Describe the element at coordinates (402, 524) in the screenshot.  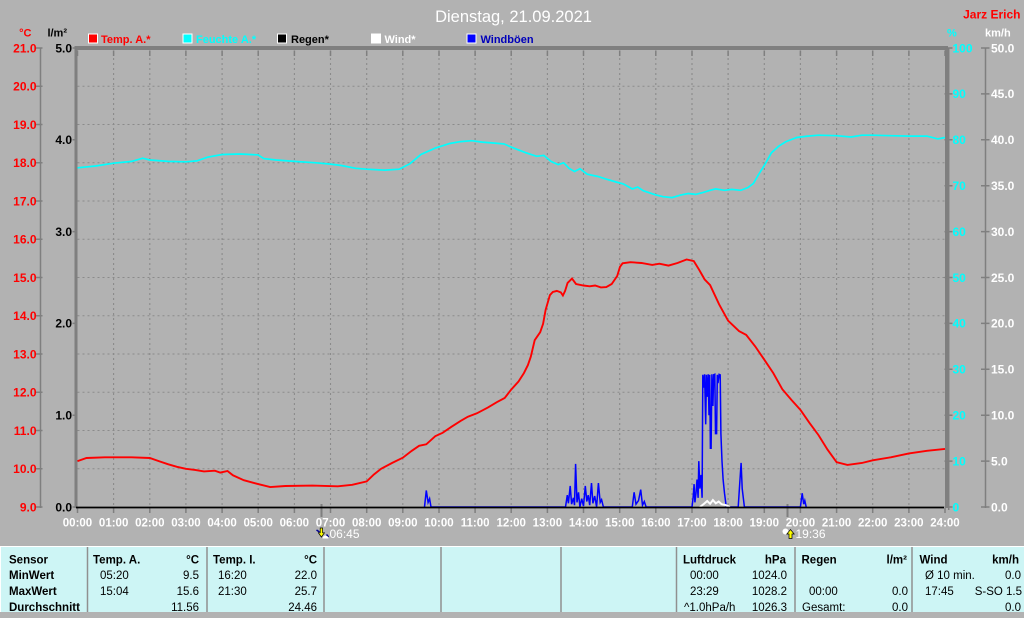
I see `svg-text: 09:00` at that location.